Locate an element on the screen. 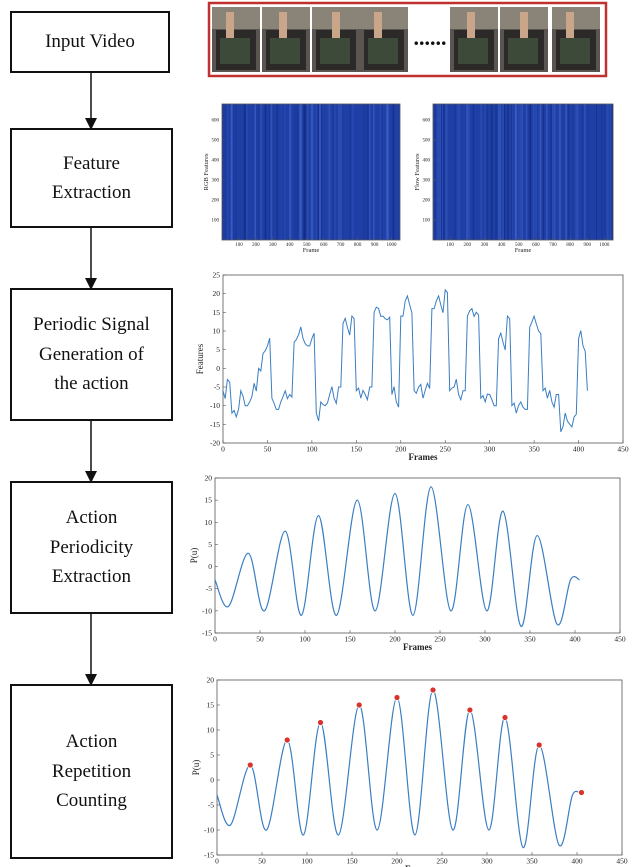 The width and height of the screenshot is (640, 867). x-tick-label: 300 is located at coordinates (485, 245).